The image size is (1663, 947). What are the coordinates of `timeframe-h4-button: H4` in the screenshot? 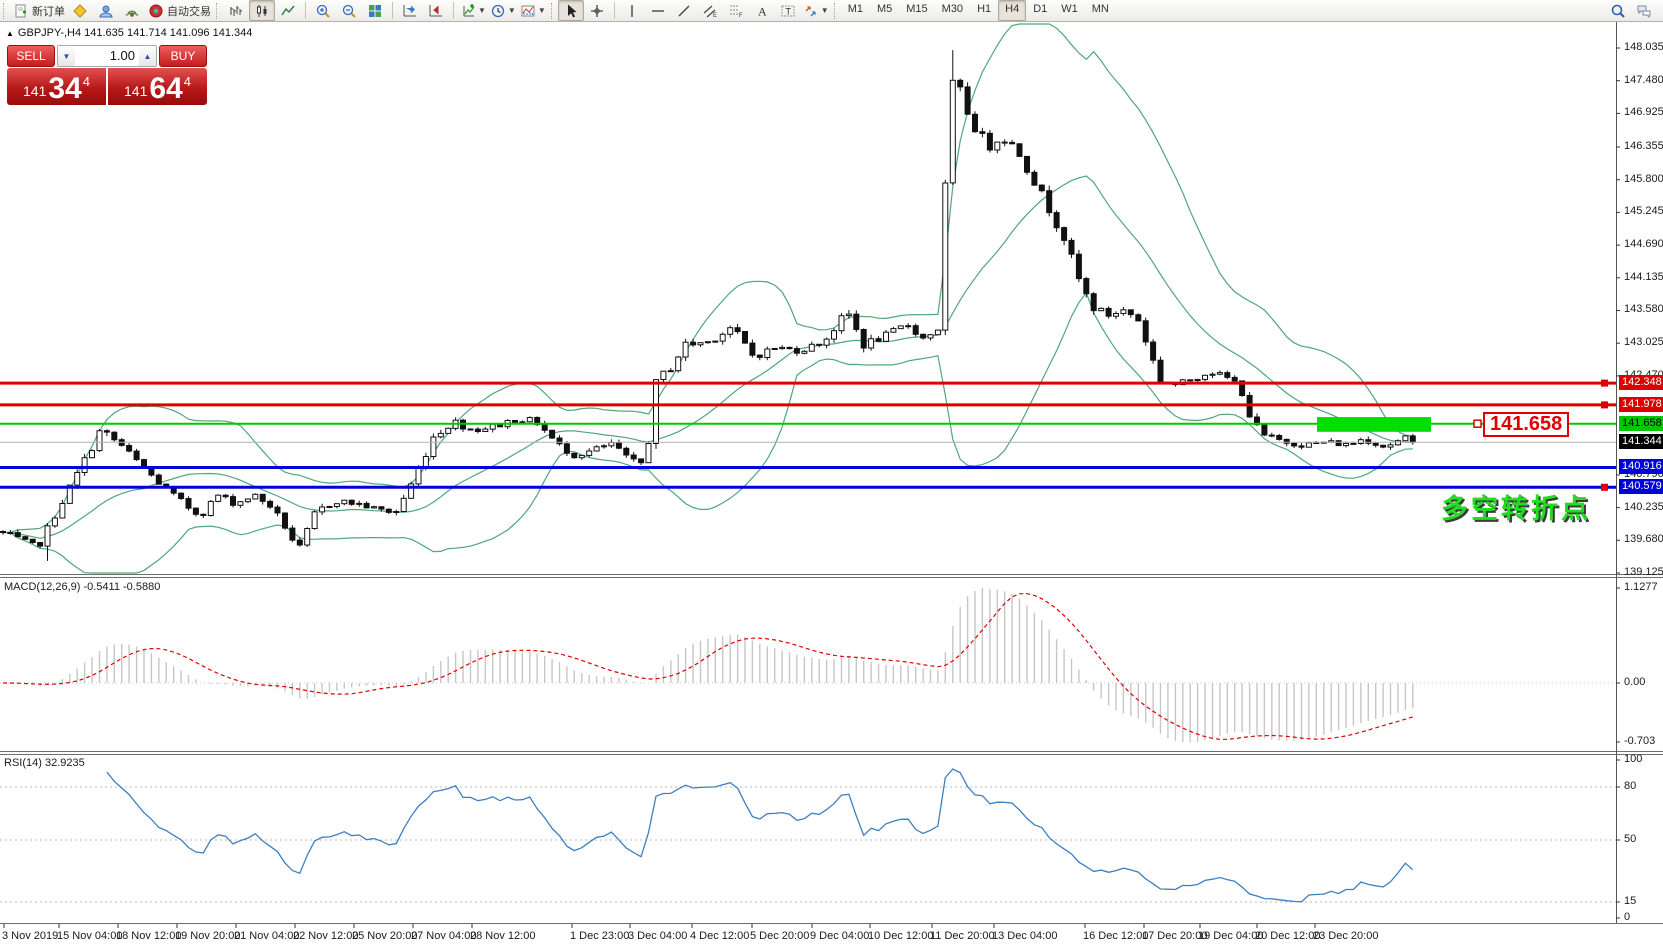 It's located at (1012, 10).